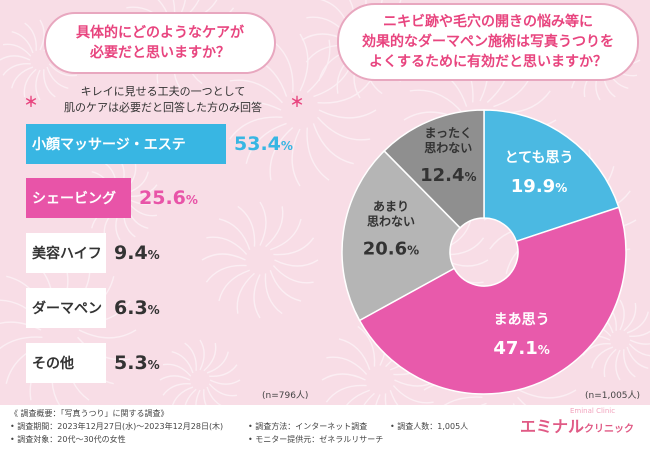 The width and height of the screenshot is (650, 450). Describe the element at coordinates (89, 413) in the screenshot. I see `survey-overview: 《 調査概要：「写真うつり」に関する調査》` at that location.